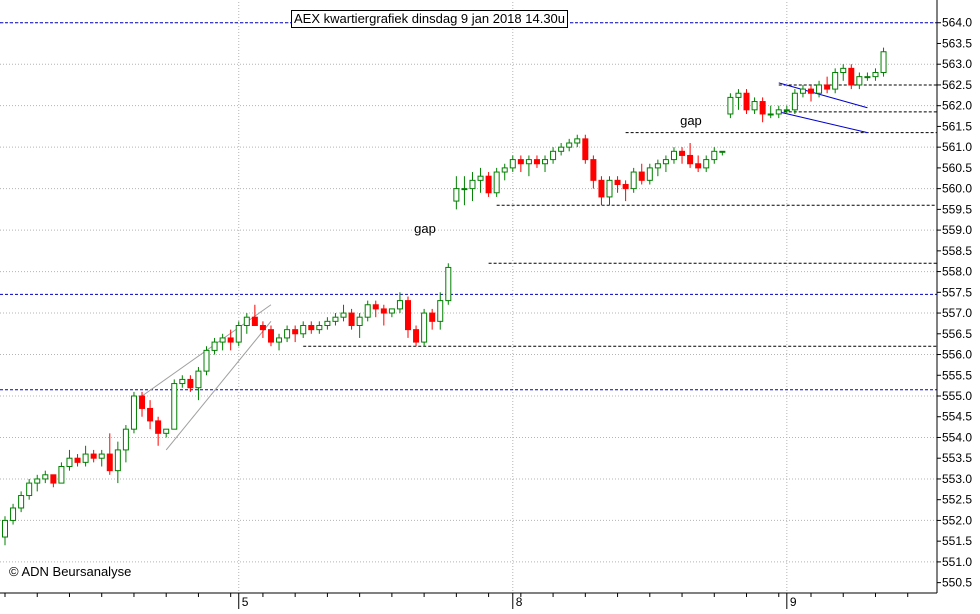 Image resolution: width=980 pixels, height=614 pixels. What do you see at coordinates (957, 355) in the screenshot?
I see `y-tick-label: 556.0` at bounding box center [957, 355].